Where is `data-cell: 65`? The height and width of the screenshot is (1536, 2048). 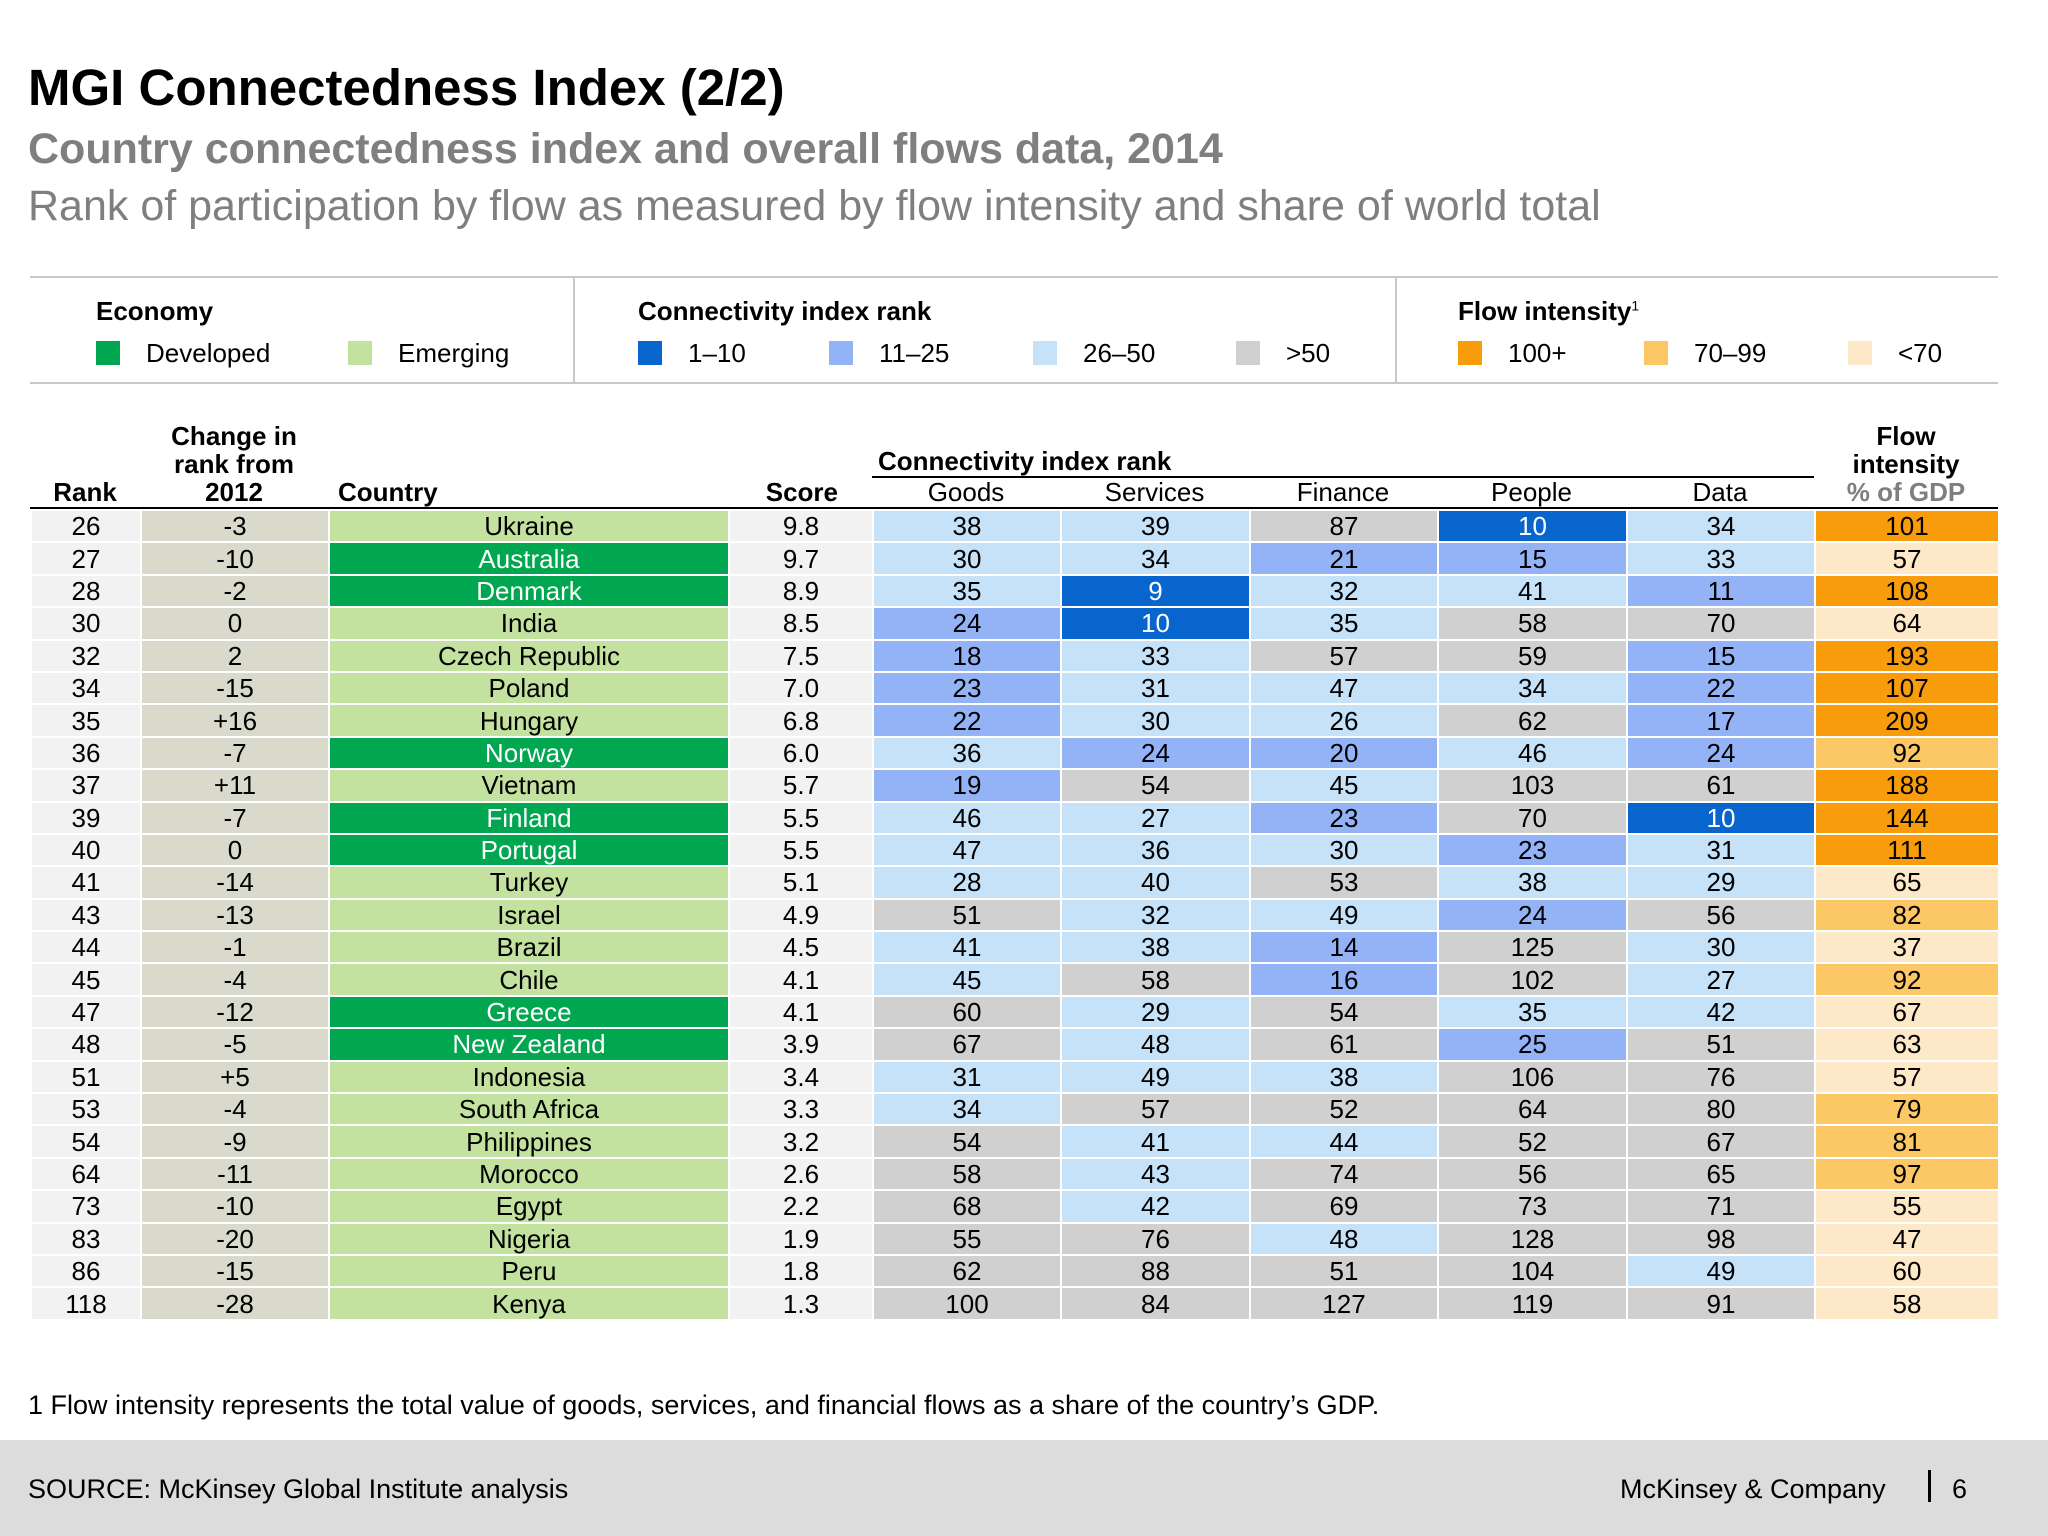
data-cell: 65 is located at coordinates (1721, 1174).